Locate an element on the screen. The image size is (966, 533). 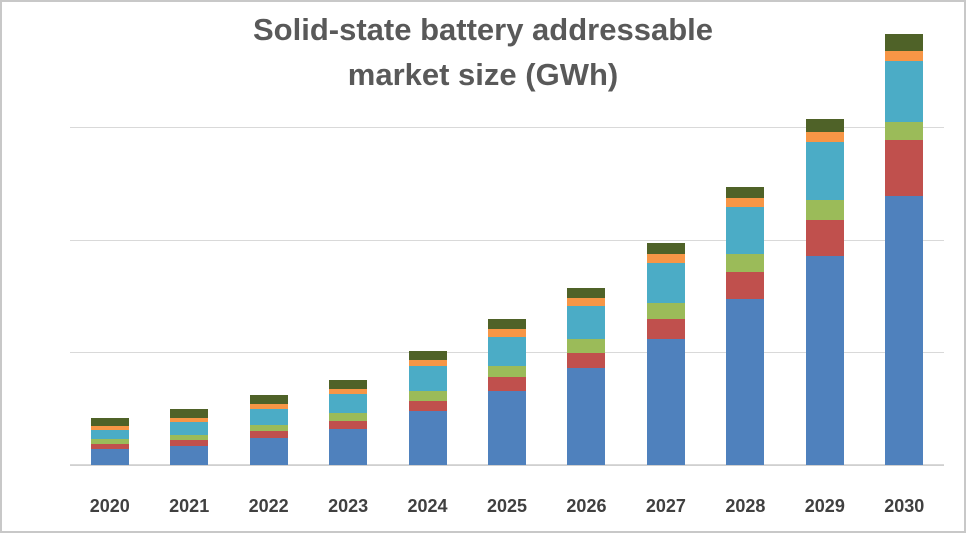
bar-cell-2029 is located at coordinates (824, 240).